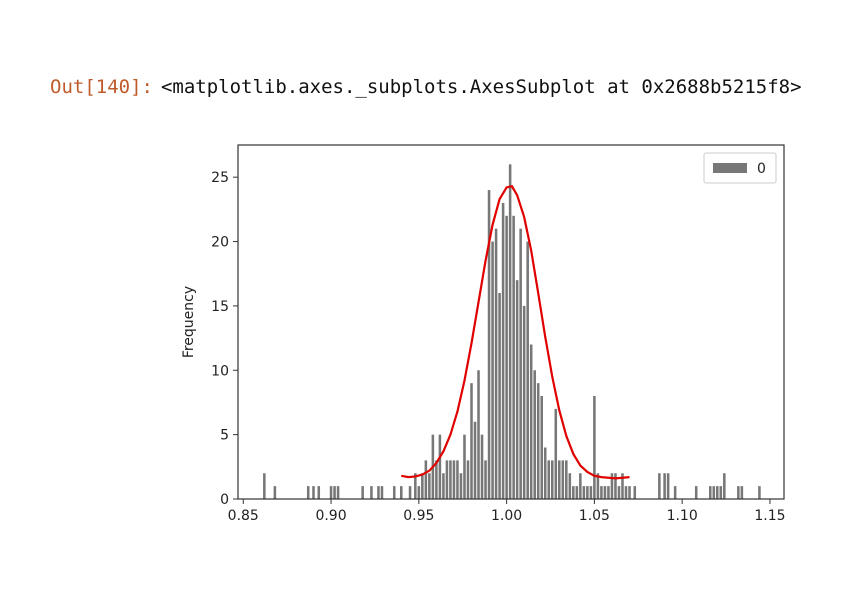 The image size is (860, 613). What do you see at coordinates (761, 169) in the screenshot?
I see `legend-label: 0` at bounding box center [761, 169].